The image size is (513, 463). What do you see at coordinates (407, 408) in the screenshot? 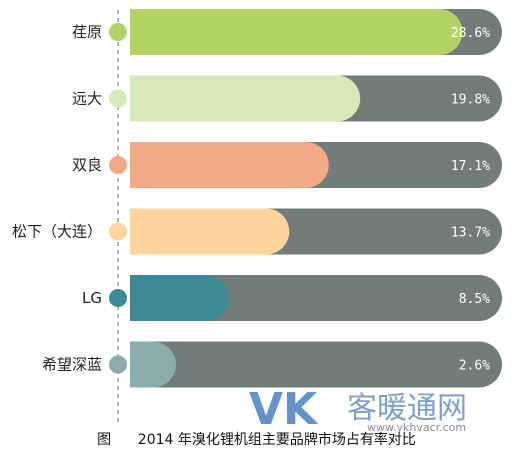
I see `watermark-text: 客暖通网` at bounding box center [407, 408].